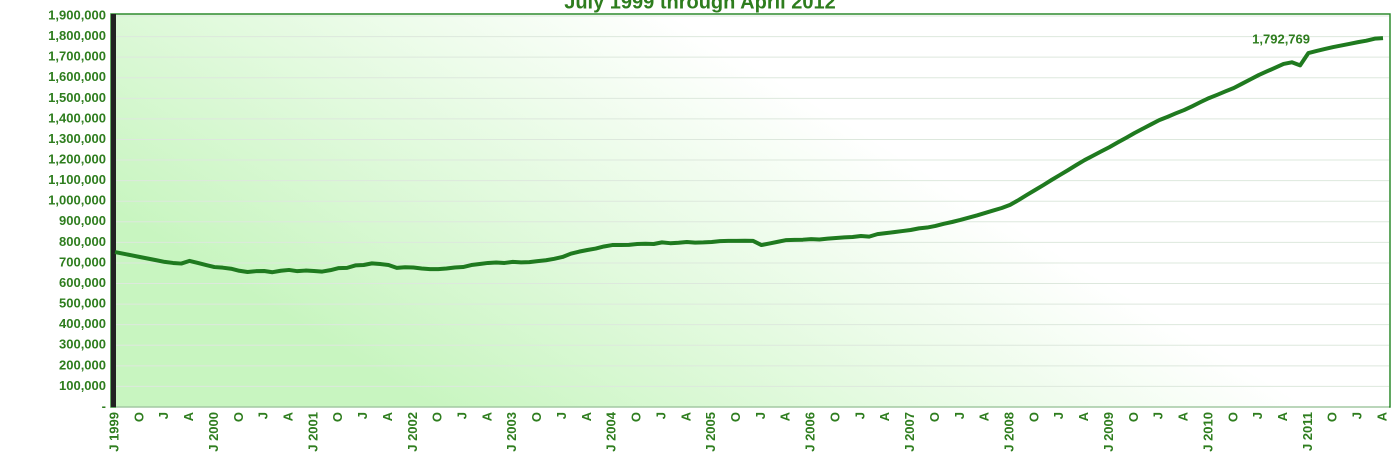 This screenshot has height=475, width=1400. I want to click on y-tick-label: 500,000, so click(82, 303).